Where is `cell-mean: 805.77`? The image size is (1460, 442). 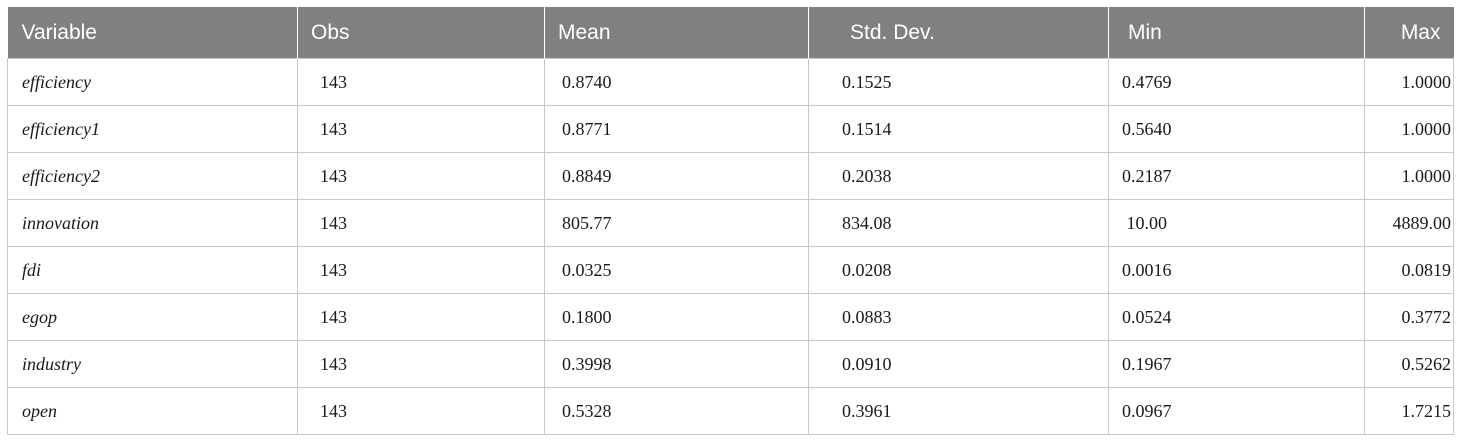
cell-mean: 805.77 is located at coordinates (676, 223).